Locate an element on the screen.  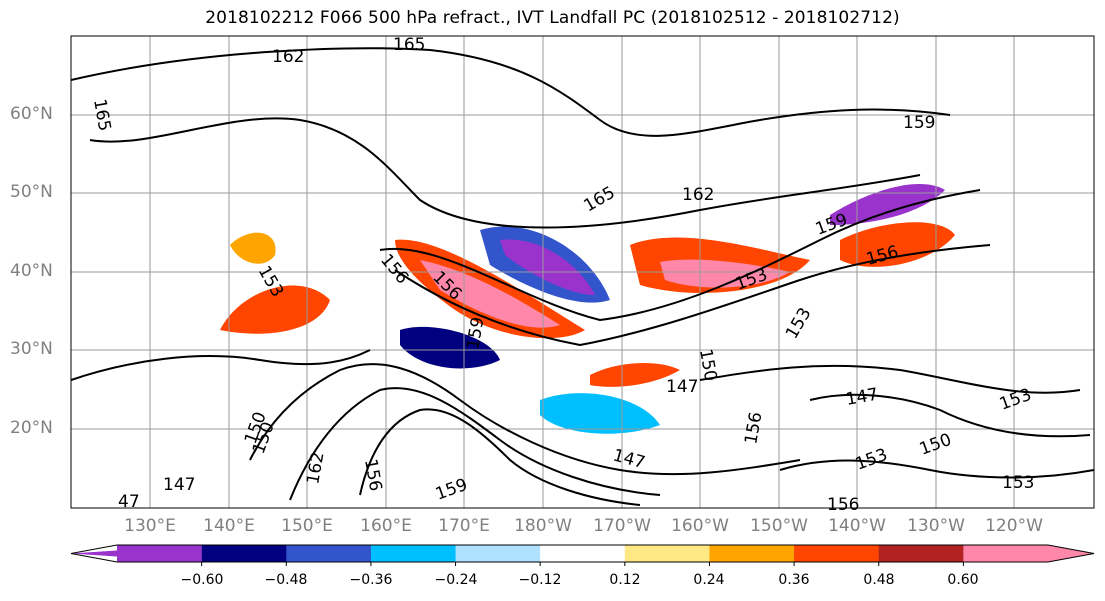
lon-label: 170°E is located at coordinates (464, 526).